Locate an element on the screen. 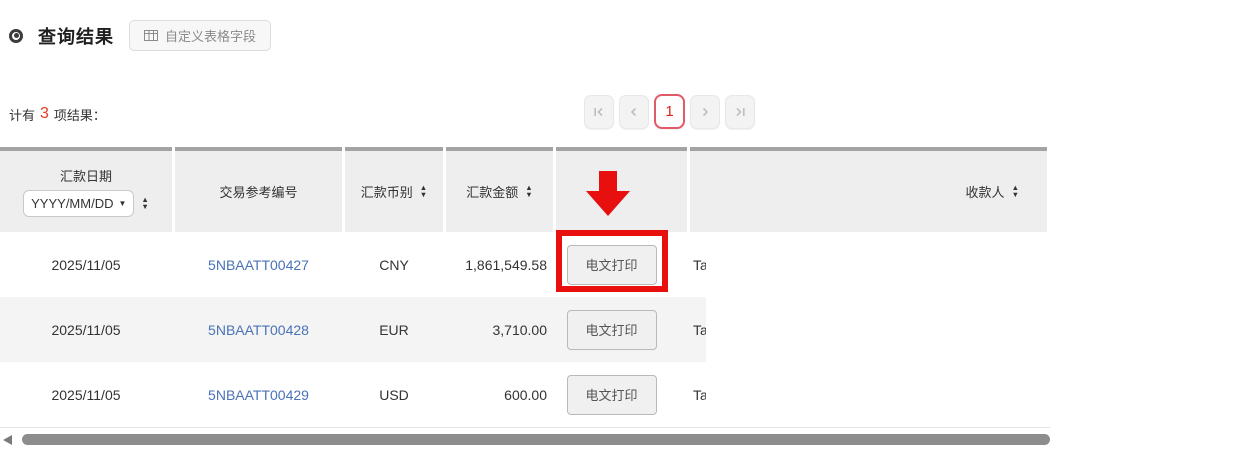 The width and height of the screenshot is (1256, 451). last-page-button is located at coordinates (740, 111).